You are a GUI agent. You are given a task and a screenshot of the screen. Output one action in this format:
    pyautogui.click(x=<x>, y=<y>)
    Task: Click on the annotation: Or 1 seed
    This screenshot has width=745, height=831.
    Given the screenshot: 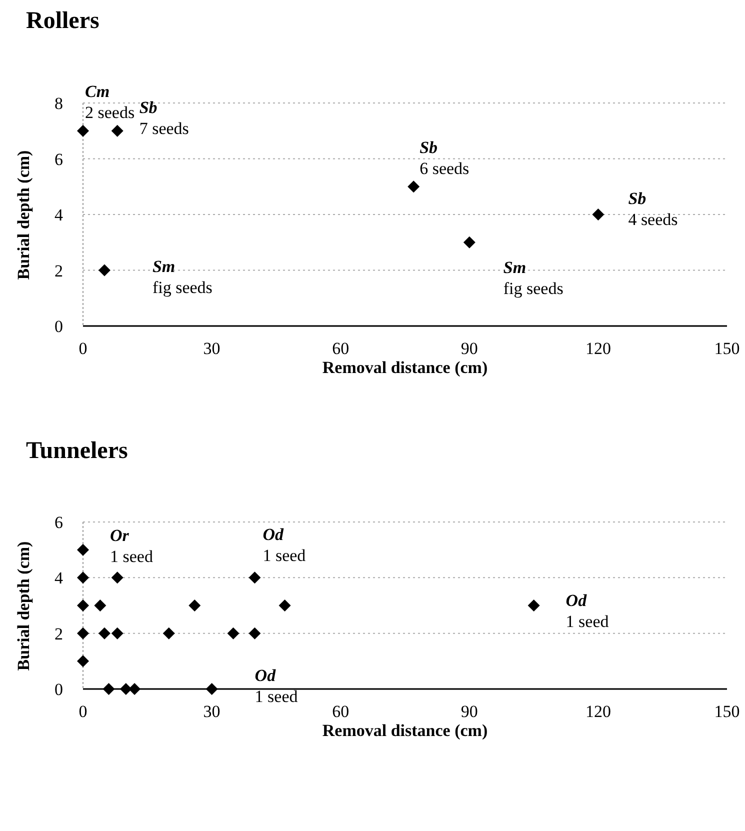 What is the action you would take?
    pyautogui.click(x=131, y=545)
    